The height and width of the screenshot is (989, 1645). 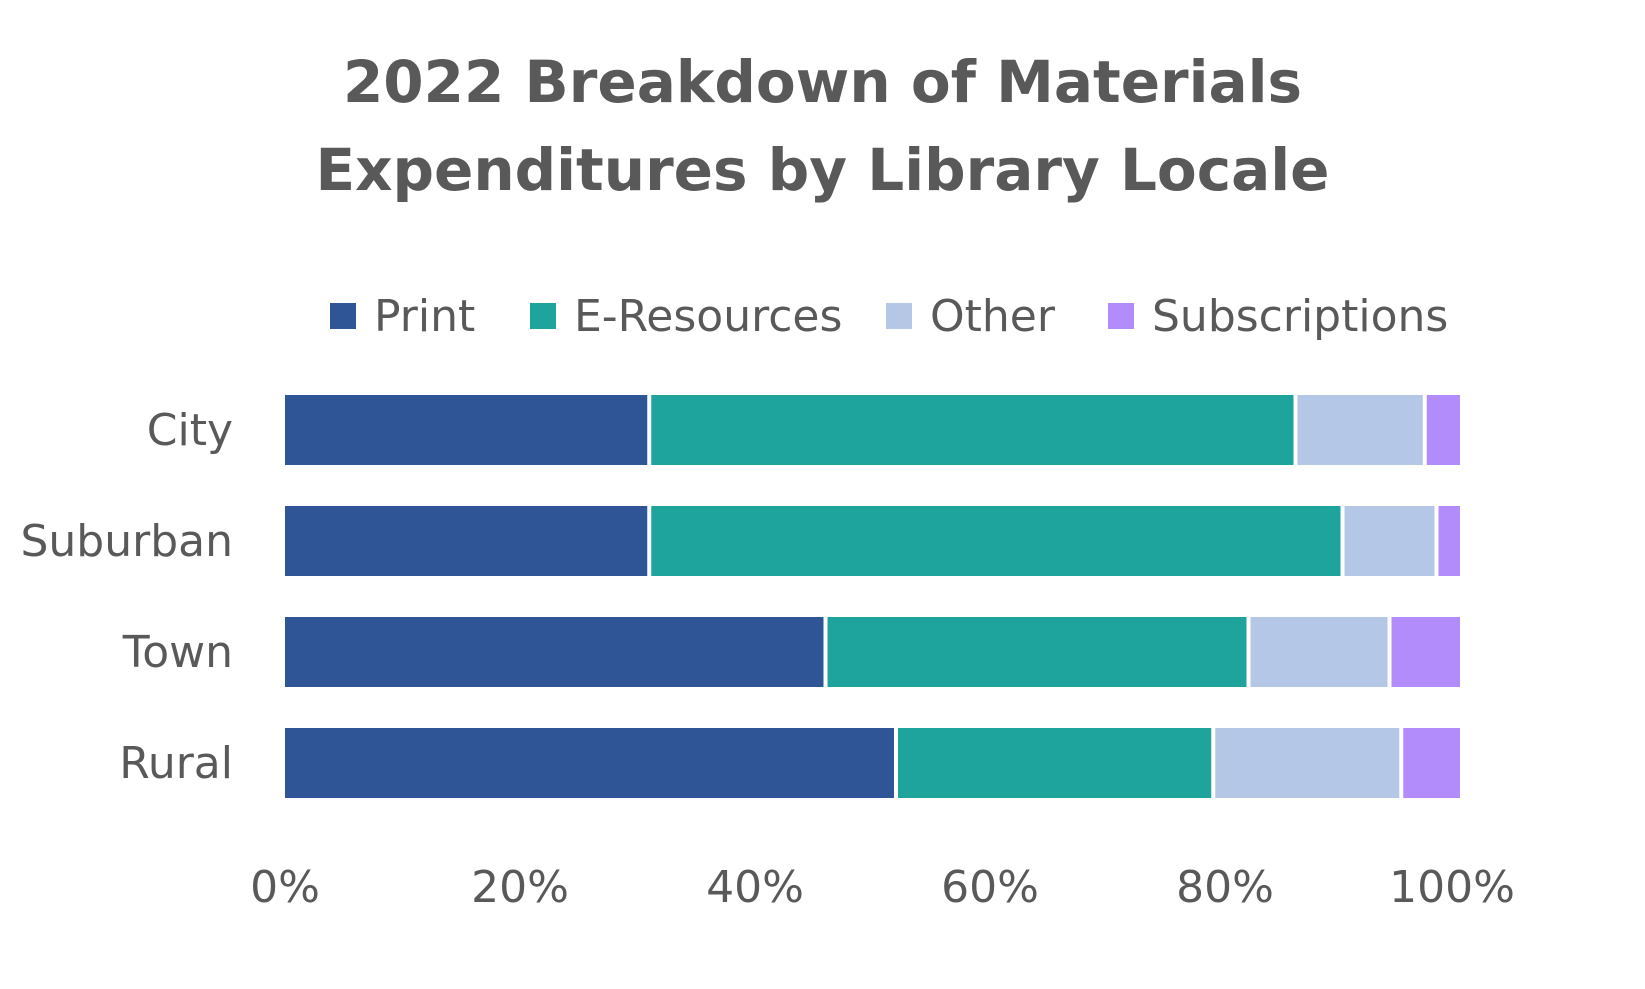 I want to click on bar-rural-e-resources, so click(x=1055, y=763).